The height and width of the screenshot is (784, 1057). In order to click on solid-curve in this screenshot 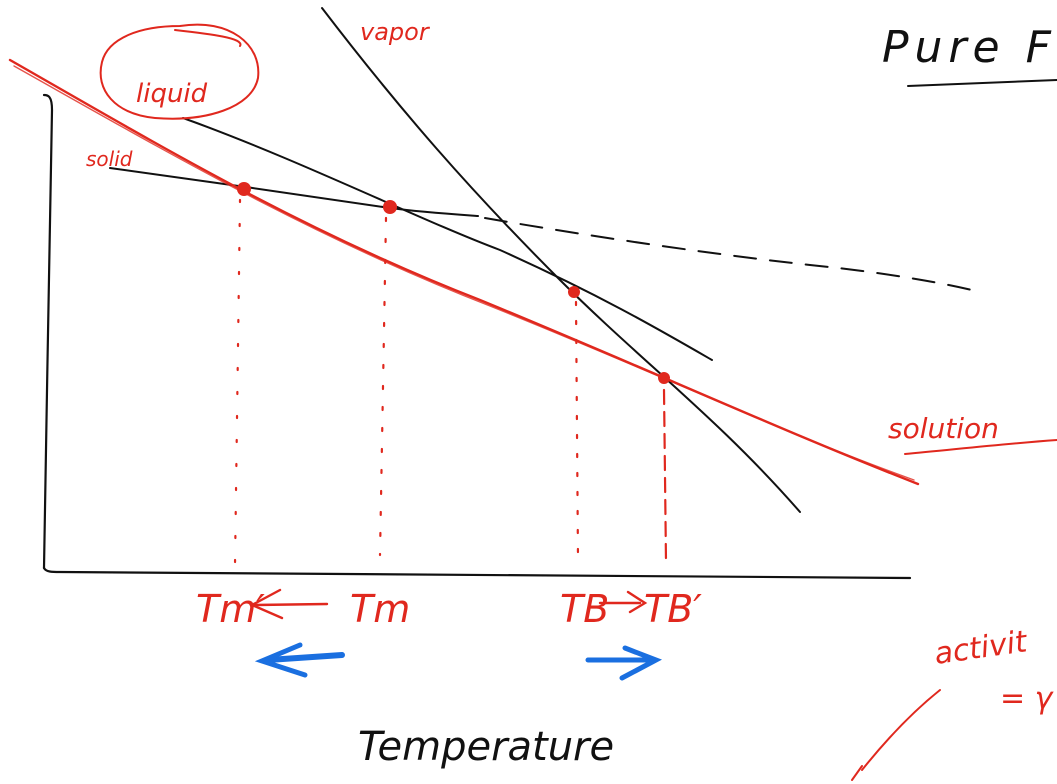, I will do `click(294, 192)`.